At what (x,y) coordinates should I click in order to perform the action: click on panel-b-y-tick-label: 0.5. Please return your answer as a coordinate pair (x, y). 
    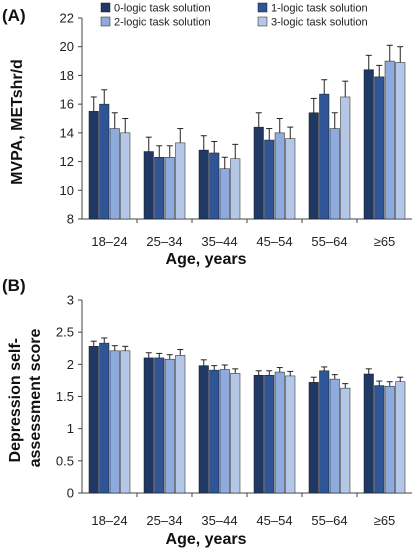
    Looking at the image, I should click on (65, 460).